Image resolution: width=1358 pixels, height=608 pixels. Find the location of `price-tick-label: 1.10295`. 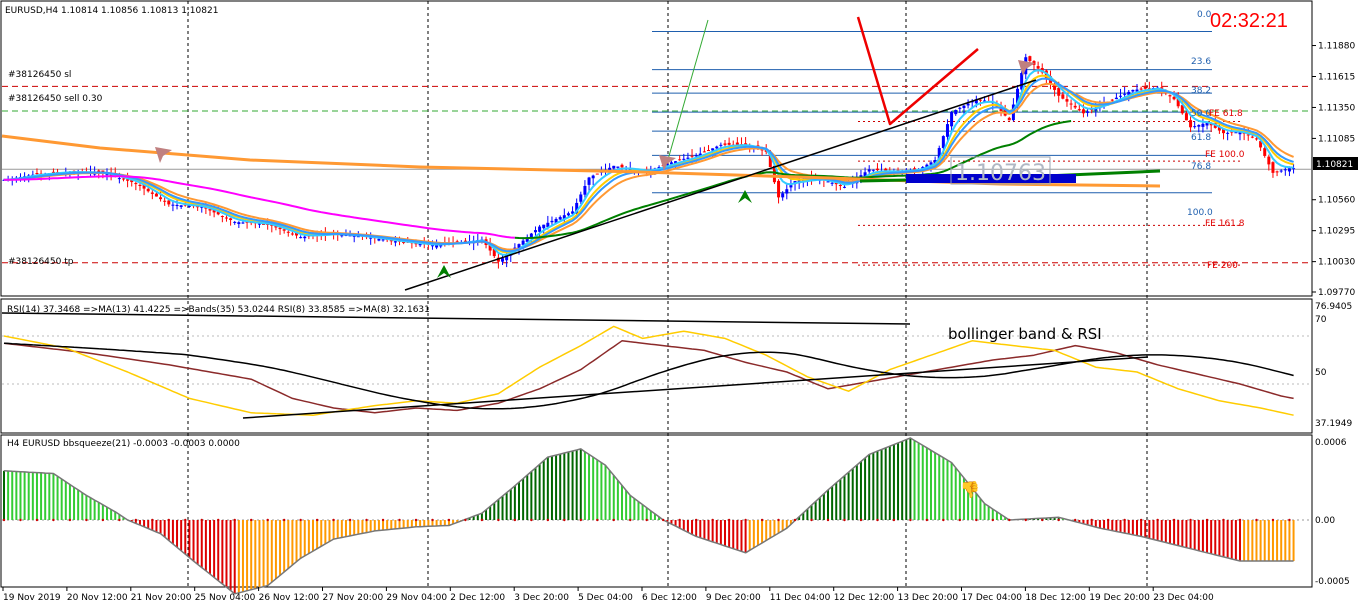

price-tick-label: 1.10295 is located at coordinates (1336, 232).